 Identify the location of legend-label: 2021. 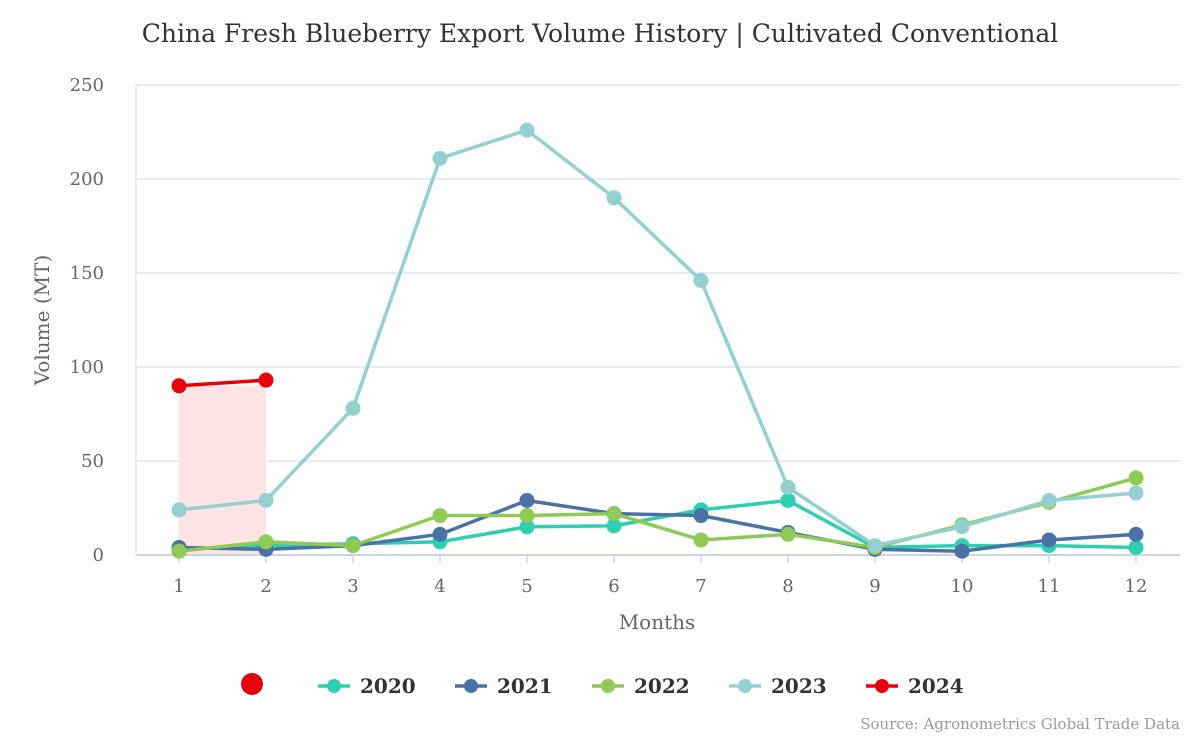
(525, 686).